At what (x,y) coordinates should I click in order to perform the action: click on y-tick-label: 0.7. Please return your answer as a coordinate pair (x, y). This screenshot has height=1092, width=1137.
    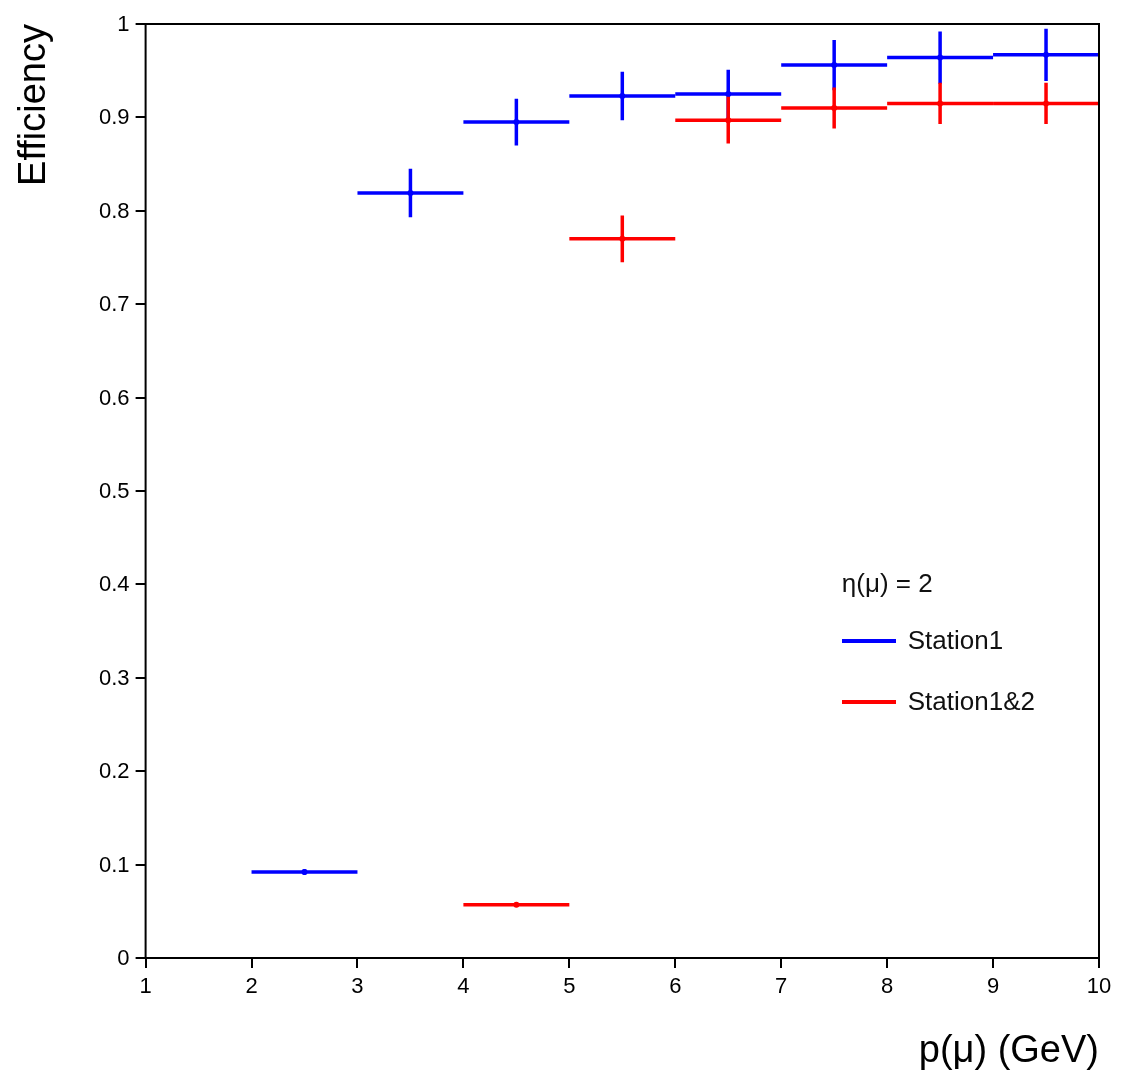
    Looking at the image, I should click on (114, 304).